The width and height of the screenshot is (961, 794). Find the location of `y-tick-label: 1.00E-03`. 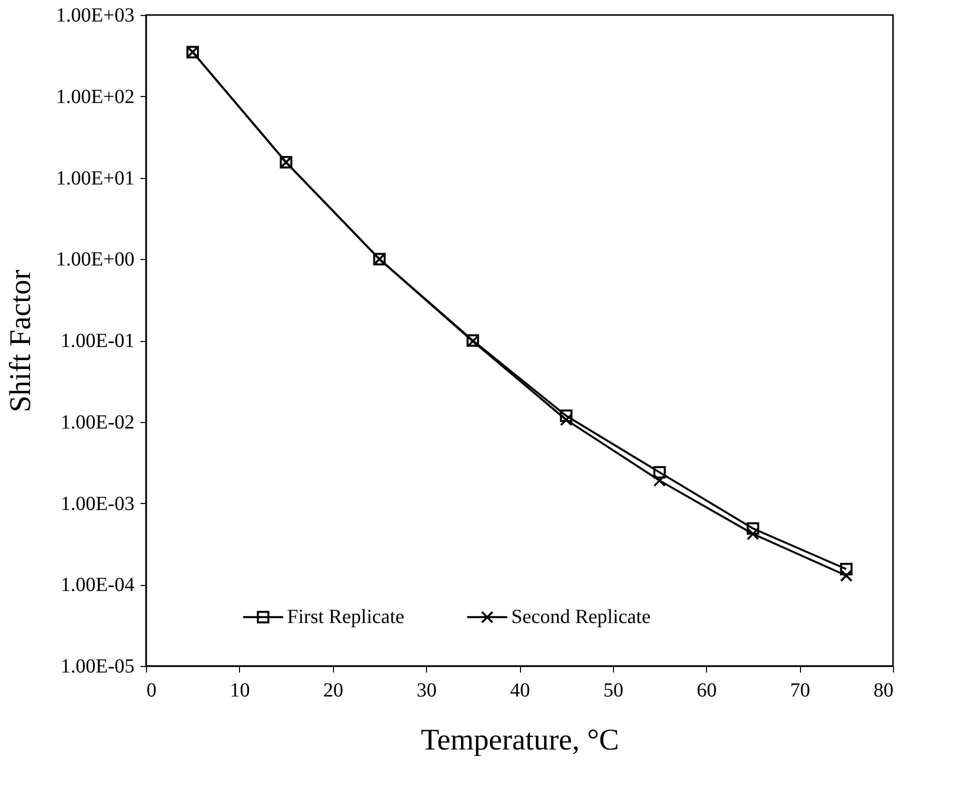

y-tick-label: 1.00E-03 is located at coordinates (97, 503).